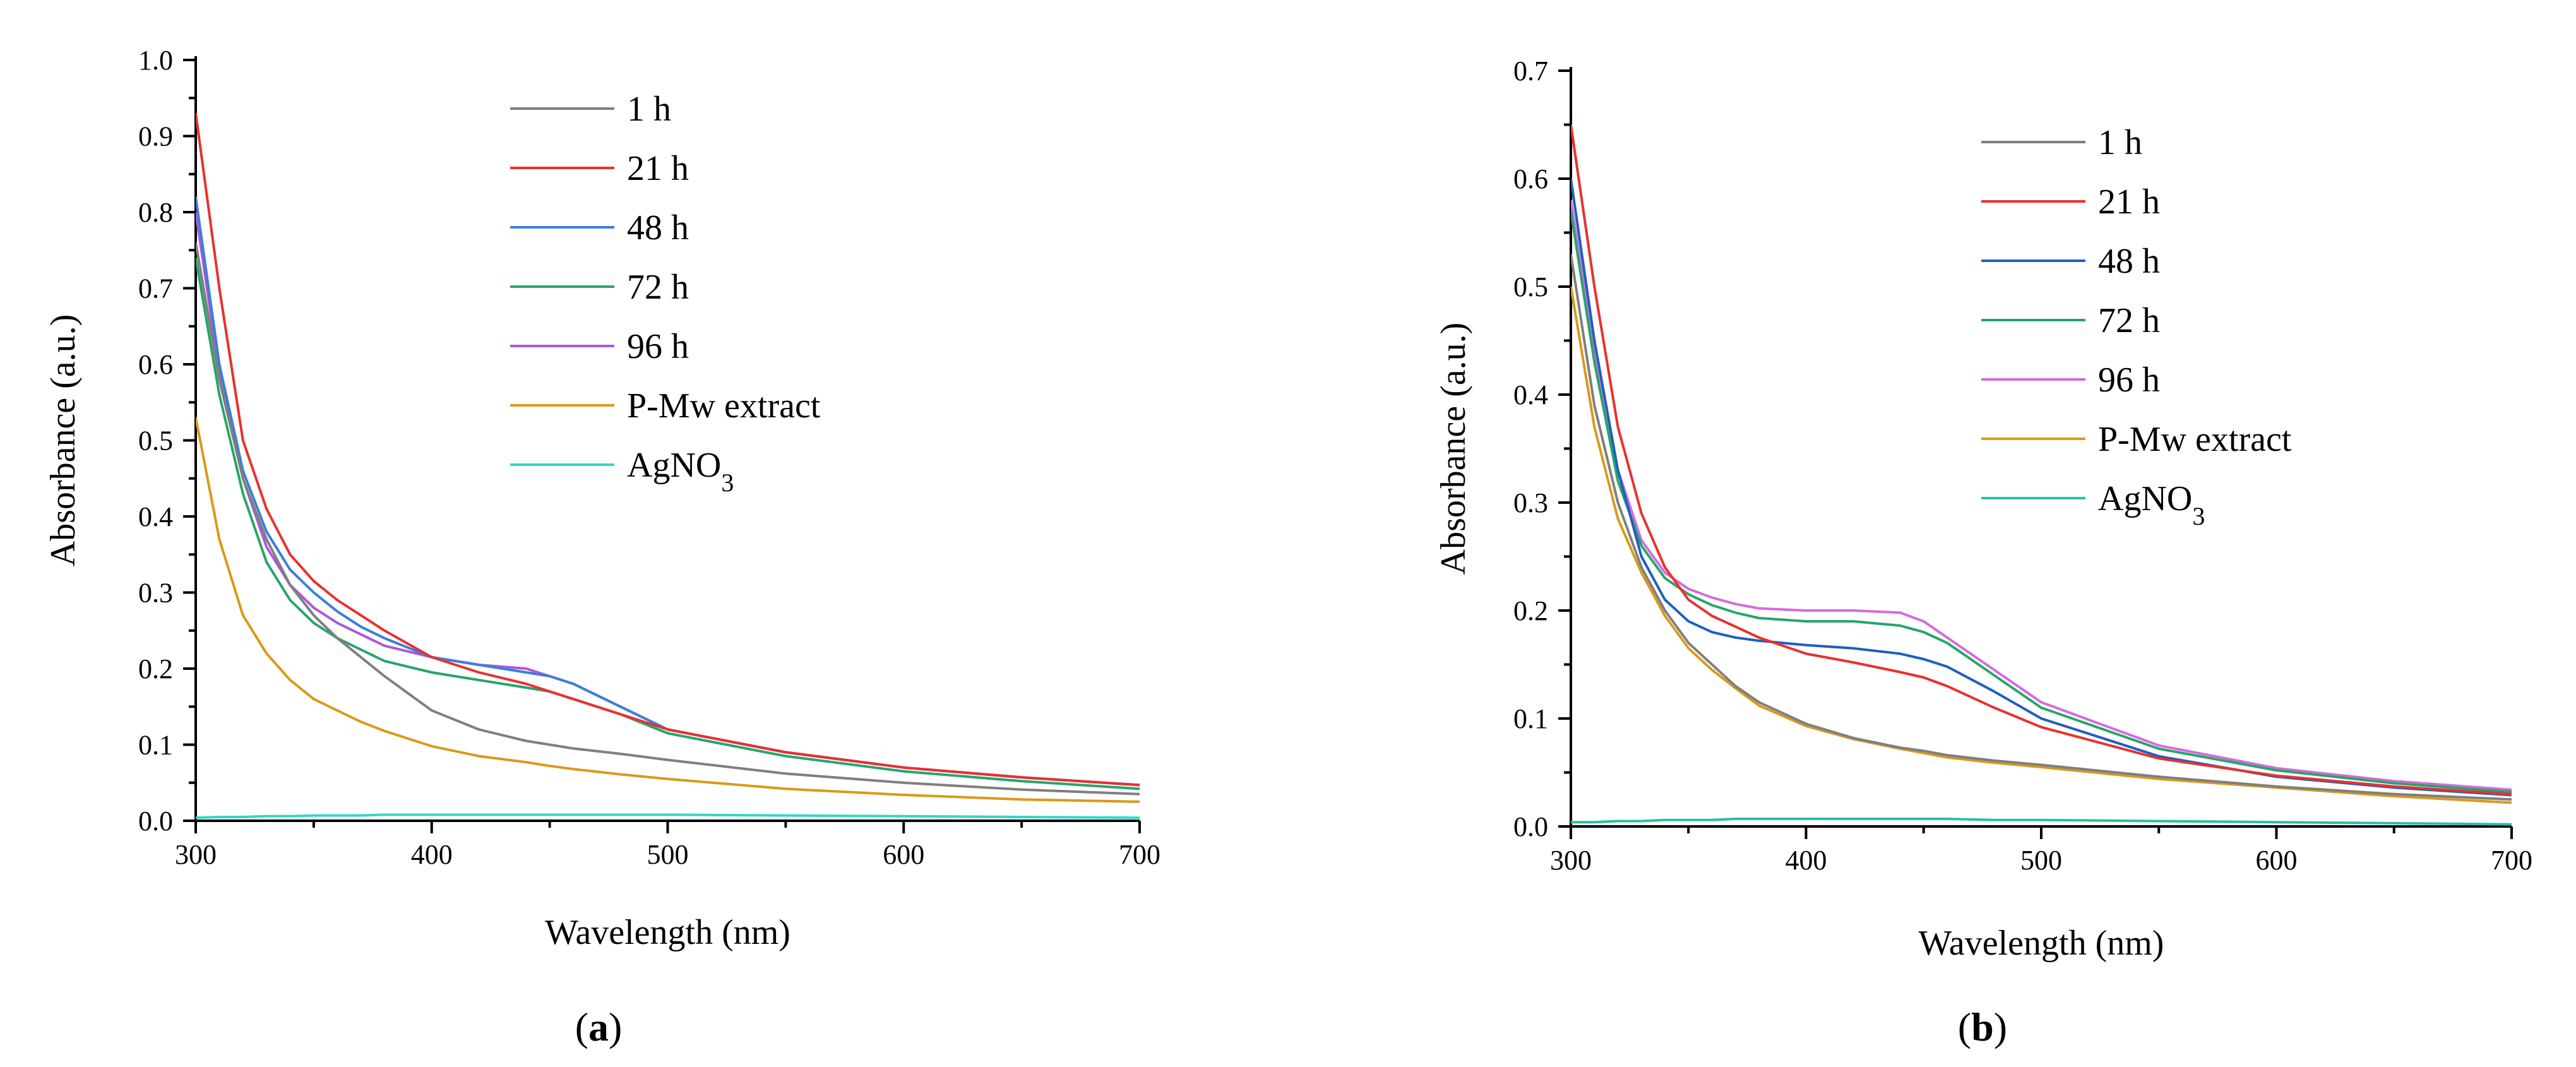 The image size is (2576, 1067). What do you see at coordinates (599, 1026) in the screenshot?
I see `panel-label: (a)` at bounding box center [599, 1026].